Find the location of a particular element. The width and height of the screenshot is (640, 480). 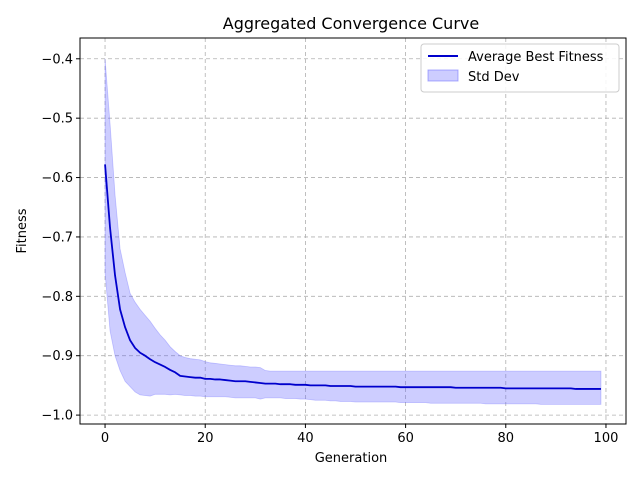

y-tick-label: −0.4 is located at coordinates (57, 59).